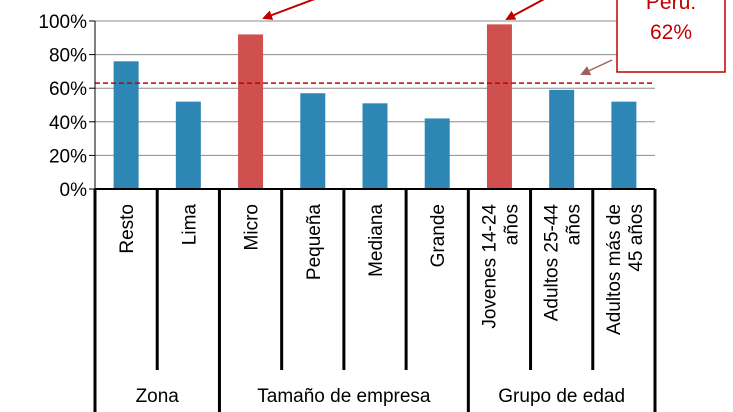 The width and height of the screenshot is (733, 412). What do you see at coordinates (158, 396) in the screenshot?
I see `group-label: Zona` at bounding box center [158, 396].